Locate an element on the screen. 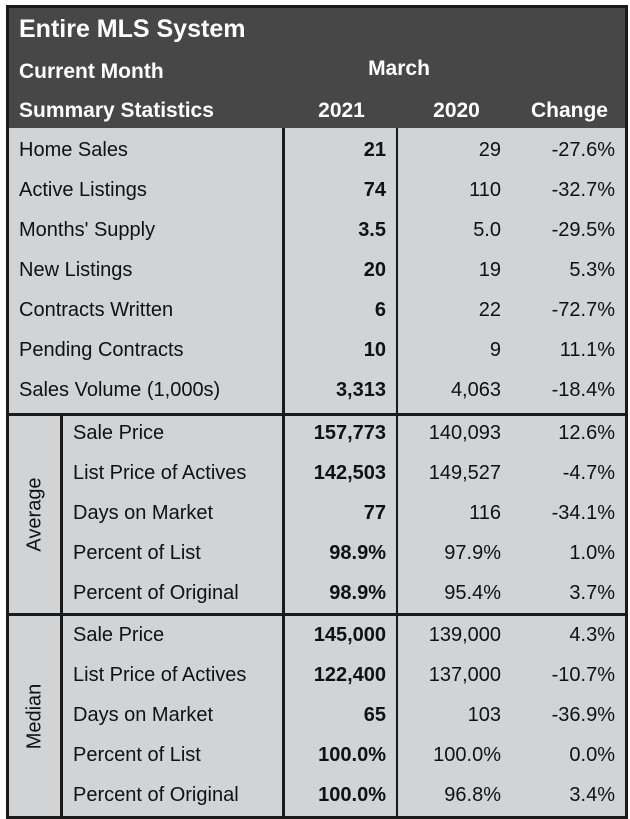 This screenshot has height=819, width=630. value-2020: 95.4% is located at coordinates (472, 593).